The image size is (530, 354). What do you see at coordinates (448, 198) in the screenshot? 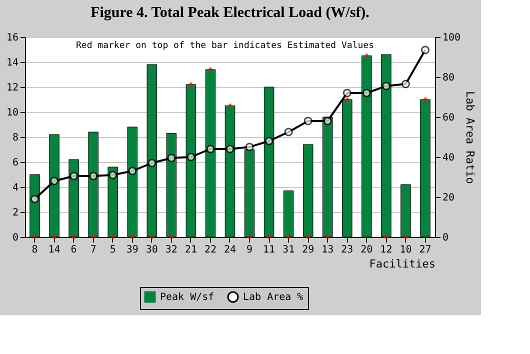
I see `y2-tick-label: 20` at bounding box center [448, 198].